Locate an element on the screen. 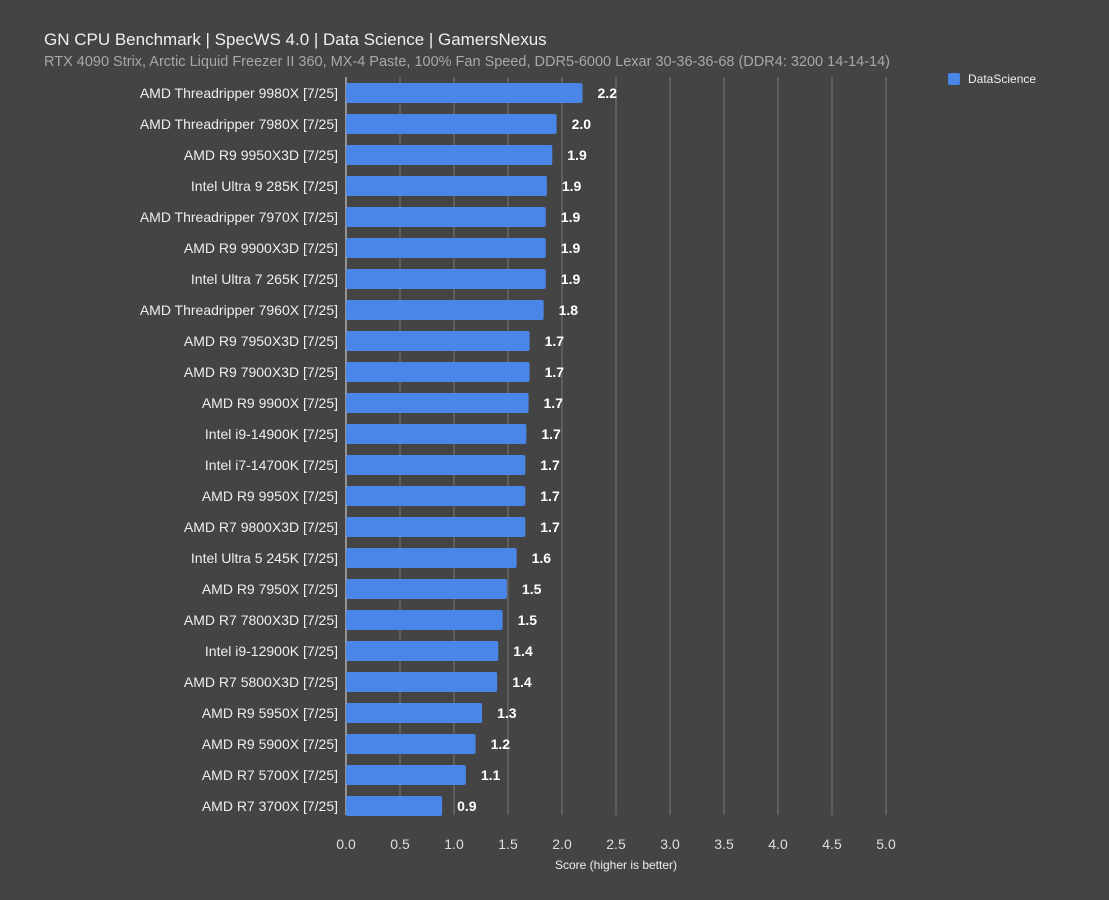  category-label: Intel Ultra 9 285K [7/25] is located at coordinates (264, 186).